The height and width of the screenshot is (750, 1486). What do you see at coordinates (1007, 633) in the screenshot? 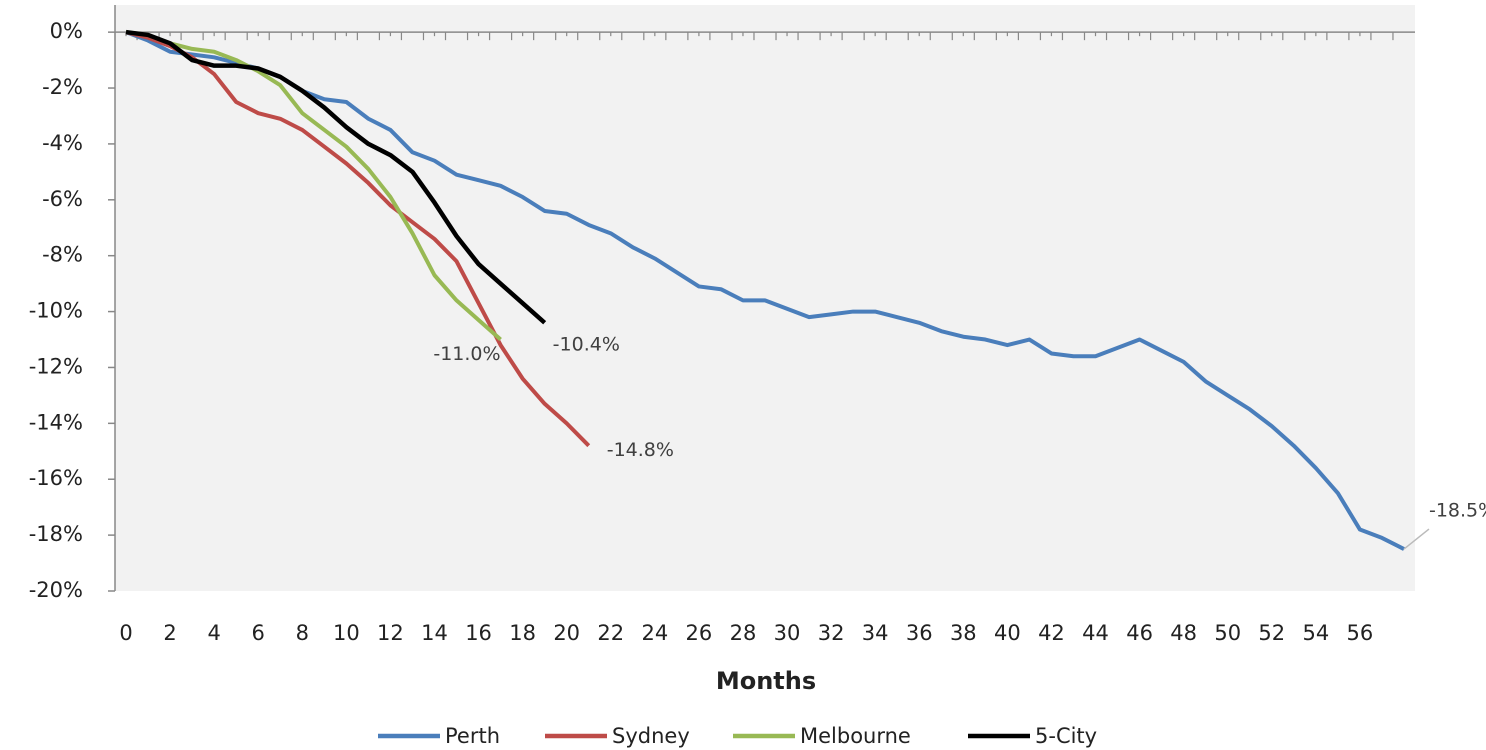
I see `x-tick-label: 40` at bounding box center [1007, 633].